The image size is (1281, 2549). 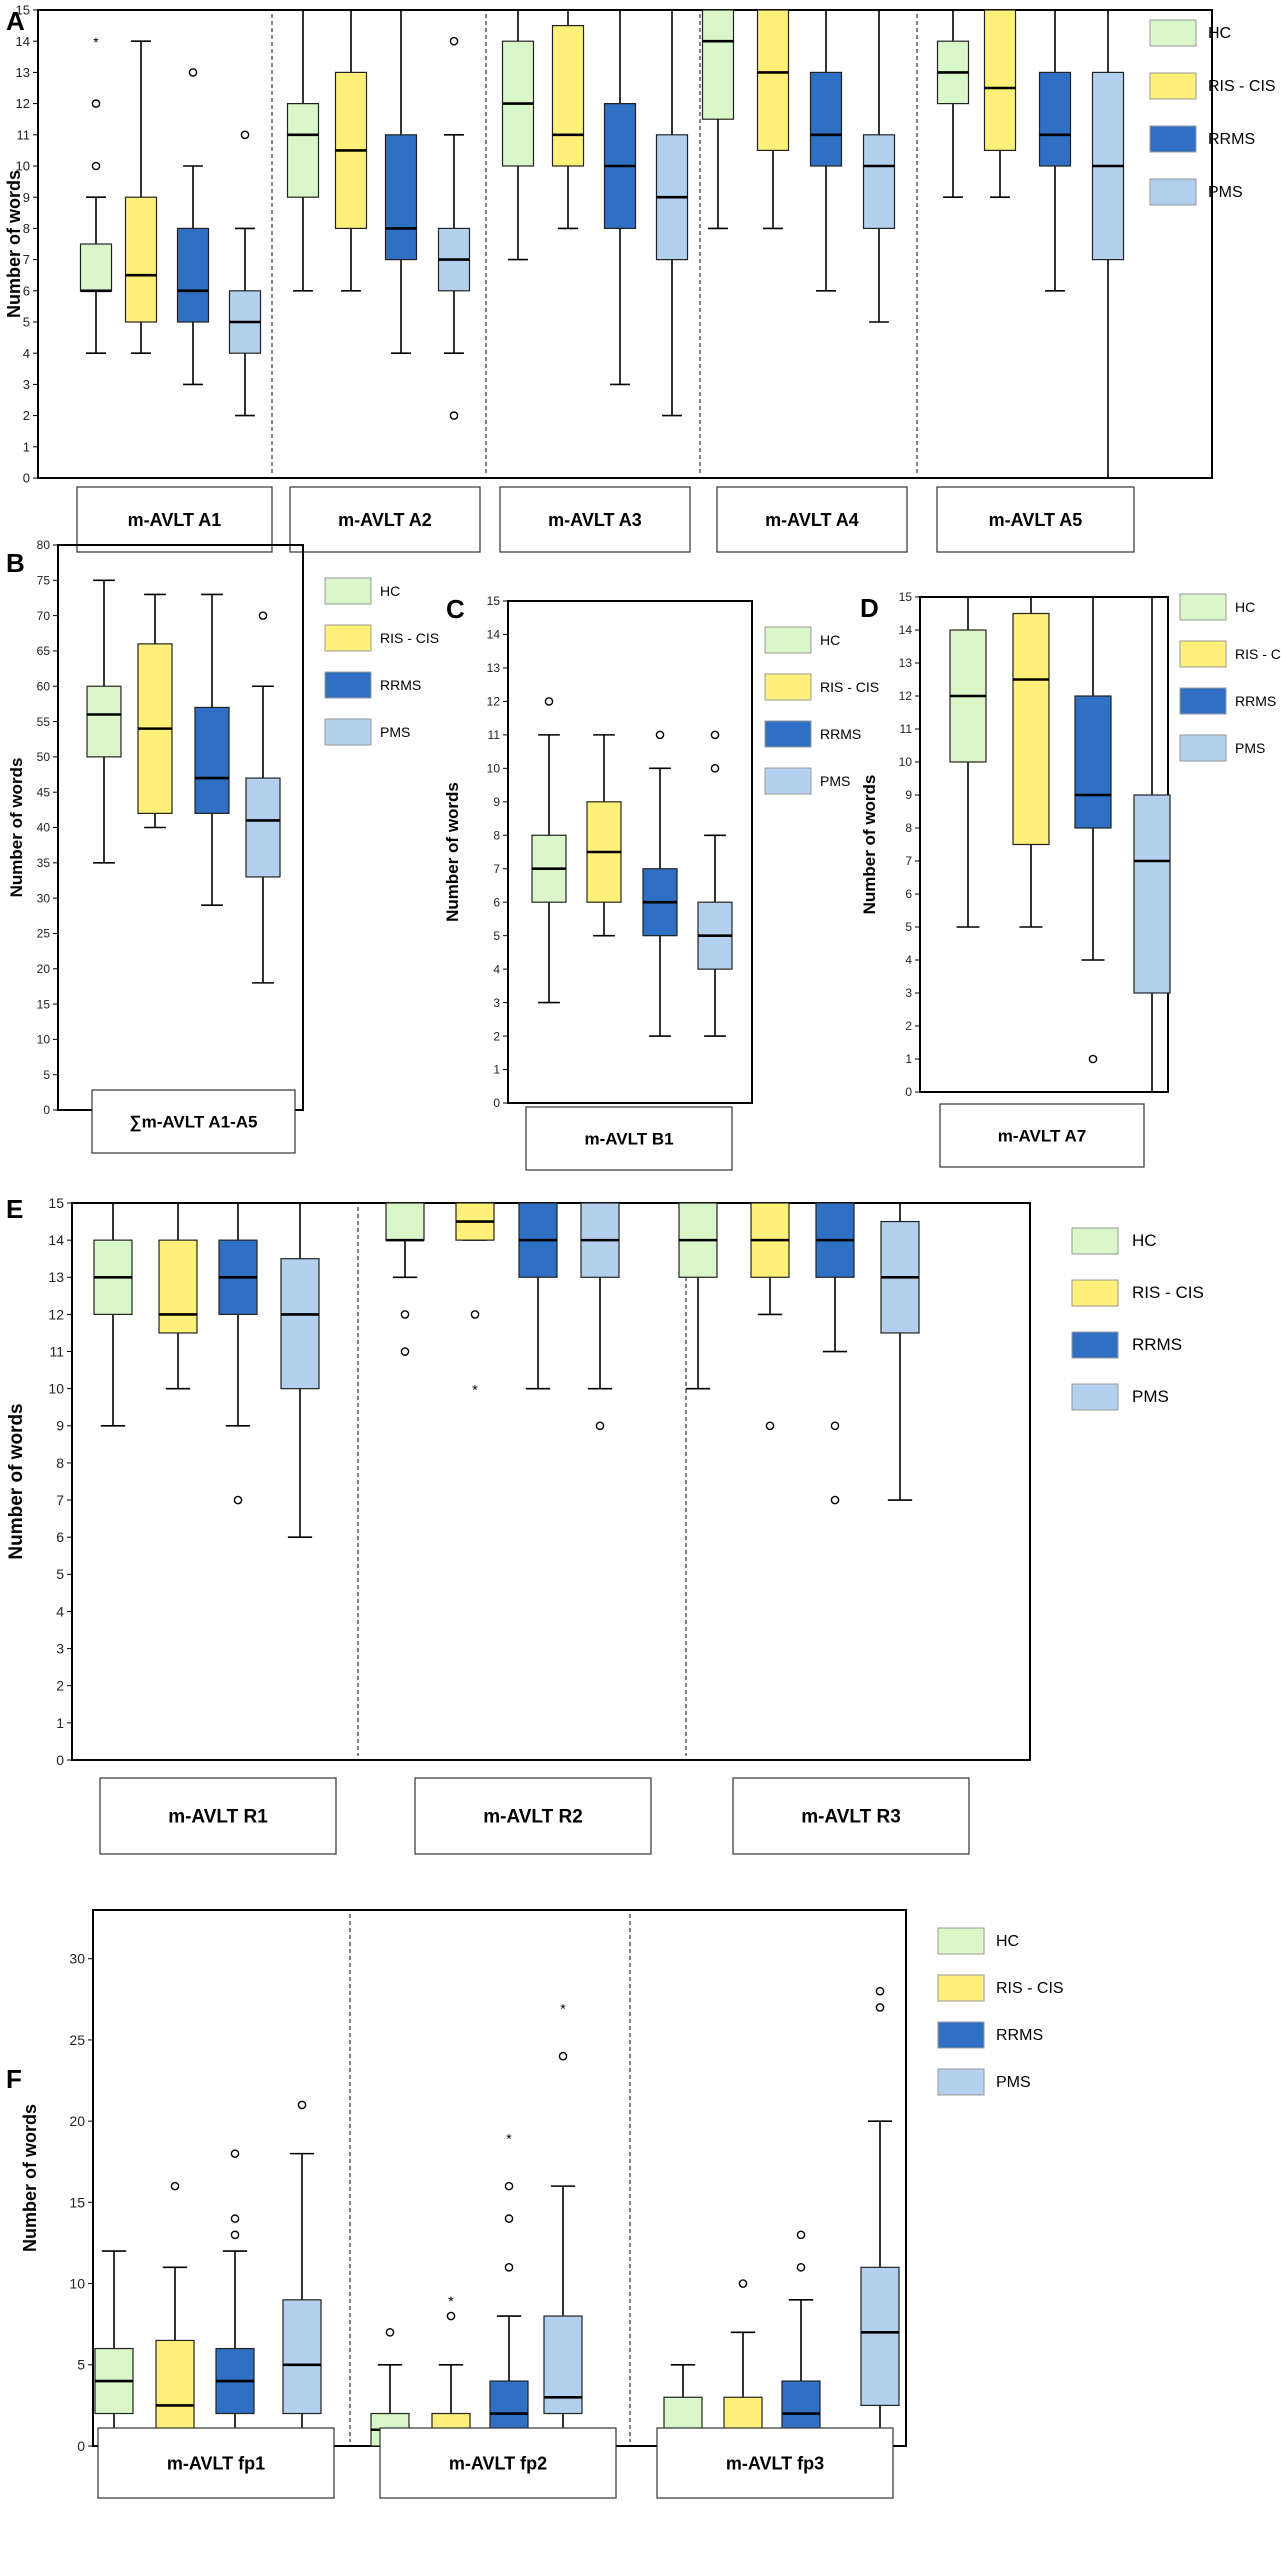 I want to click on box-m-avlt-r2-pms, so click(x=600, y=1316).